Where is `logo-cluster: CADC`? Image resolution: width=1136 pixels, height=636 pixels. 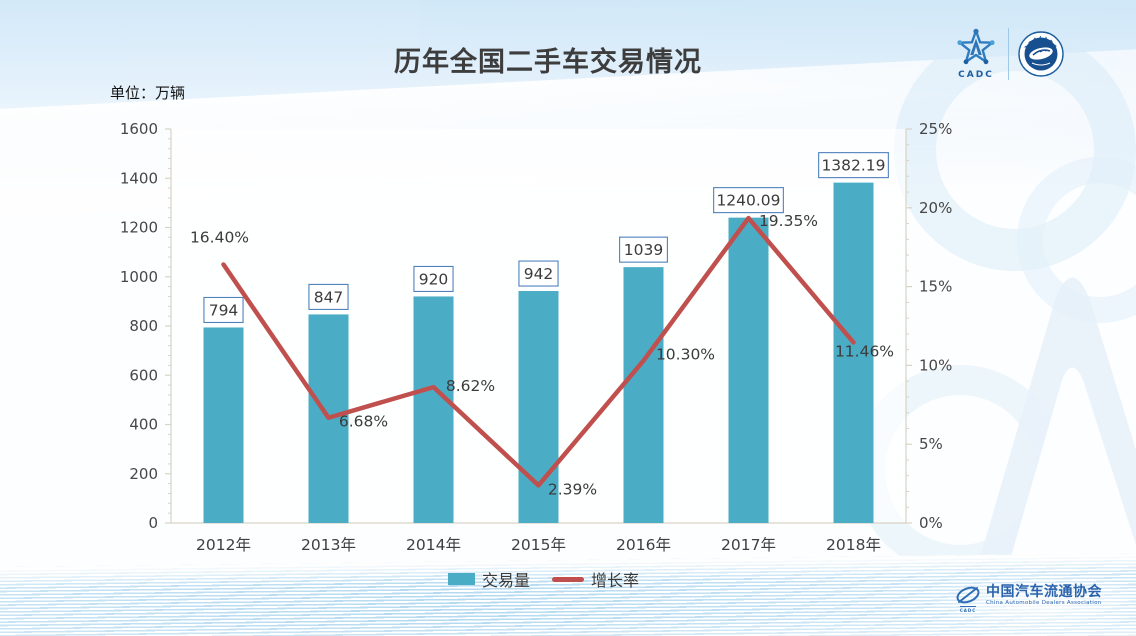
logo-cluster: CADC is located at coordinates (1008, 54).